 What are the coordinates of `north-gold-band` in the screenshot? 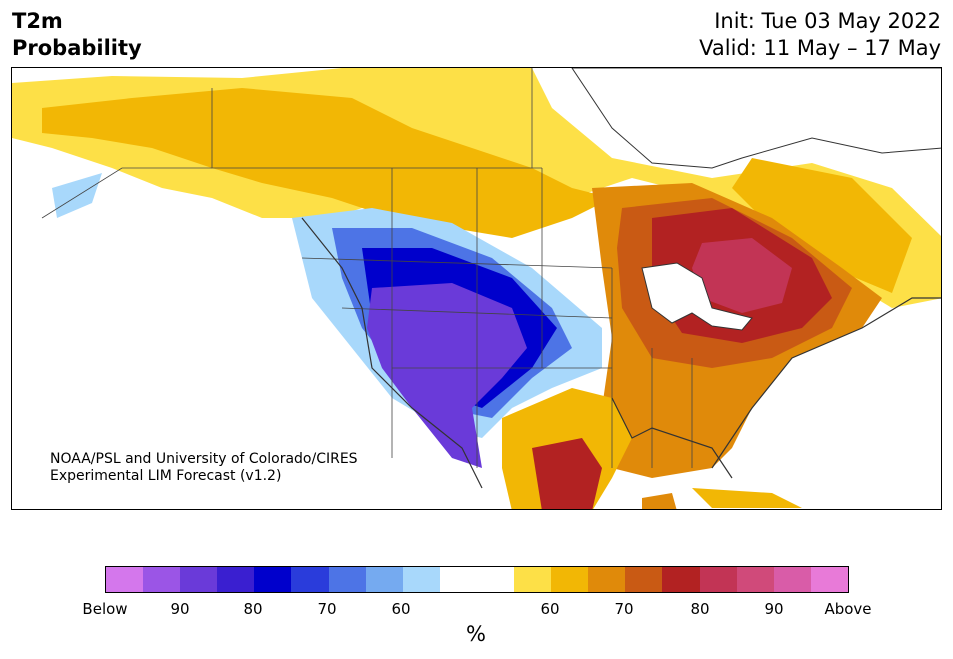 It's located at (327, 163).